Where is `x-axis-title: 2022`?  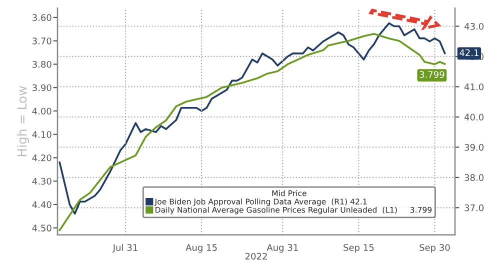
x-axis-title: 2022 is located at coordinates (256, 256).